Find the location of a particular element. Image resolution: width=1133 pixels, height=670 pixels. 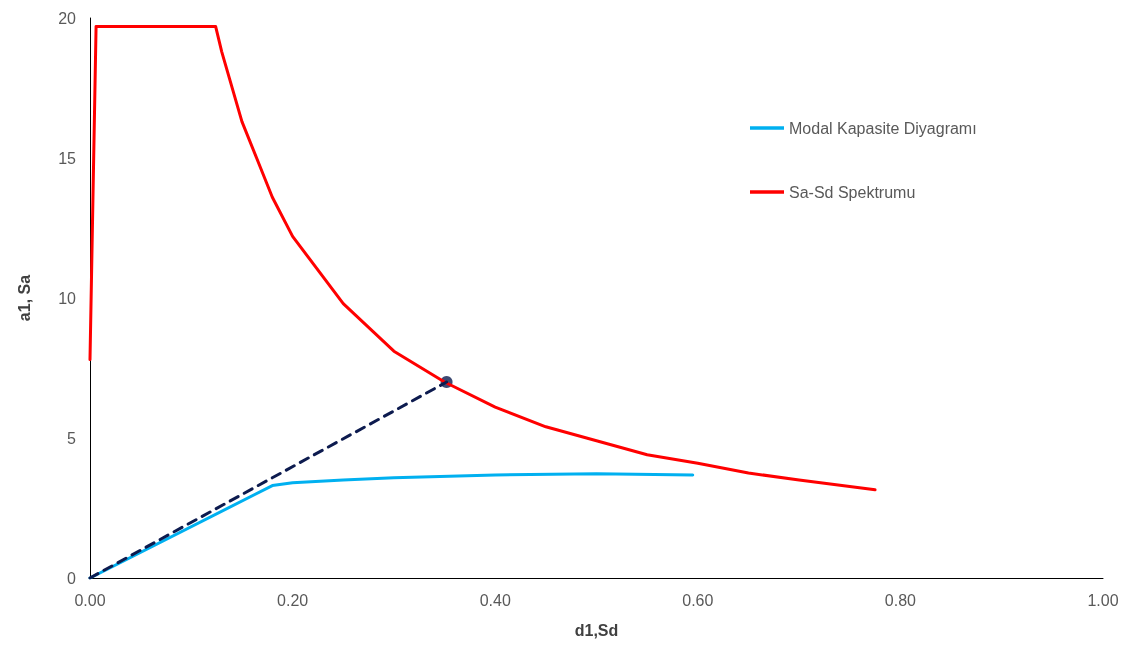

x-tick-label: 0.60 is located at coordinates (698, 600).